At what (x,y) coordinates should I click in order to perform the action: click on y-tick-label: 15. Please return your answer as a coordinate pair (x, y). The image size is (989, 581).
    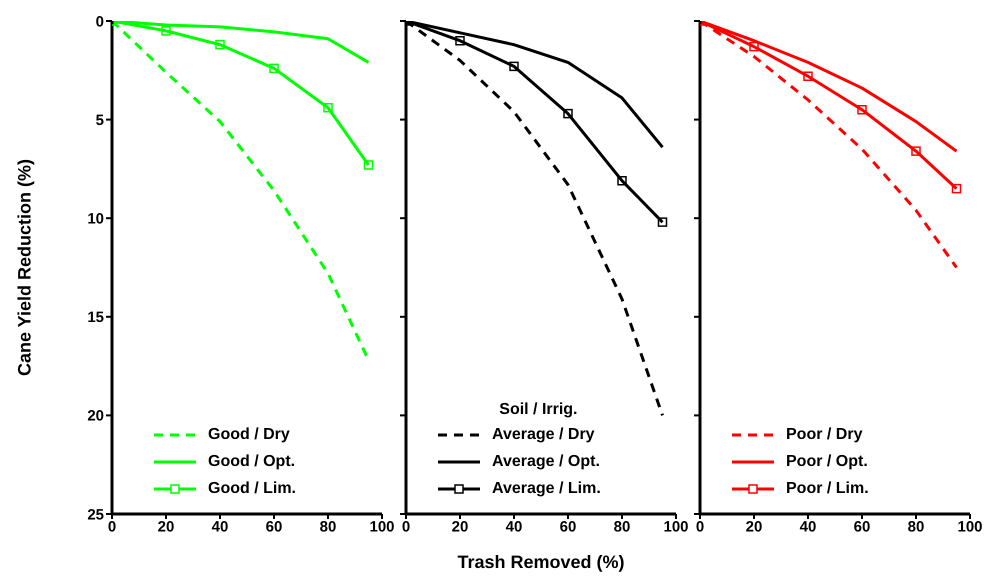
    Looking at the image, I should click on (95, 317).